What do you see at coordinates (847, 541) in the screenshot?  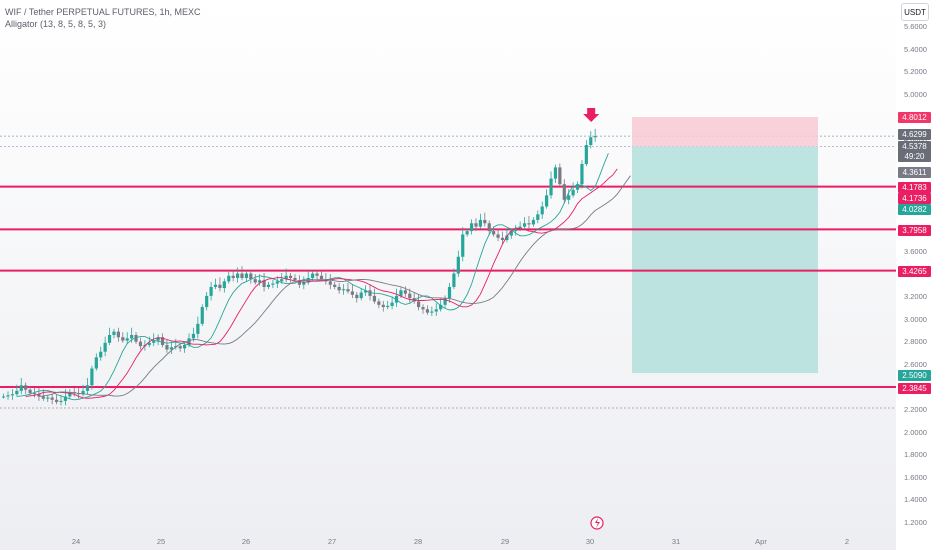 I see `time-axis-label: 2` at bounding box center [847, 541].